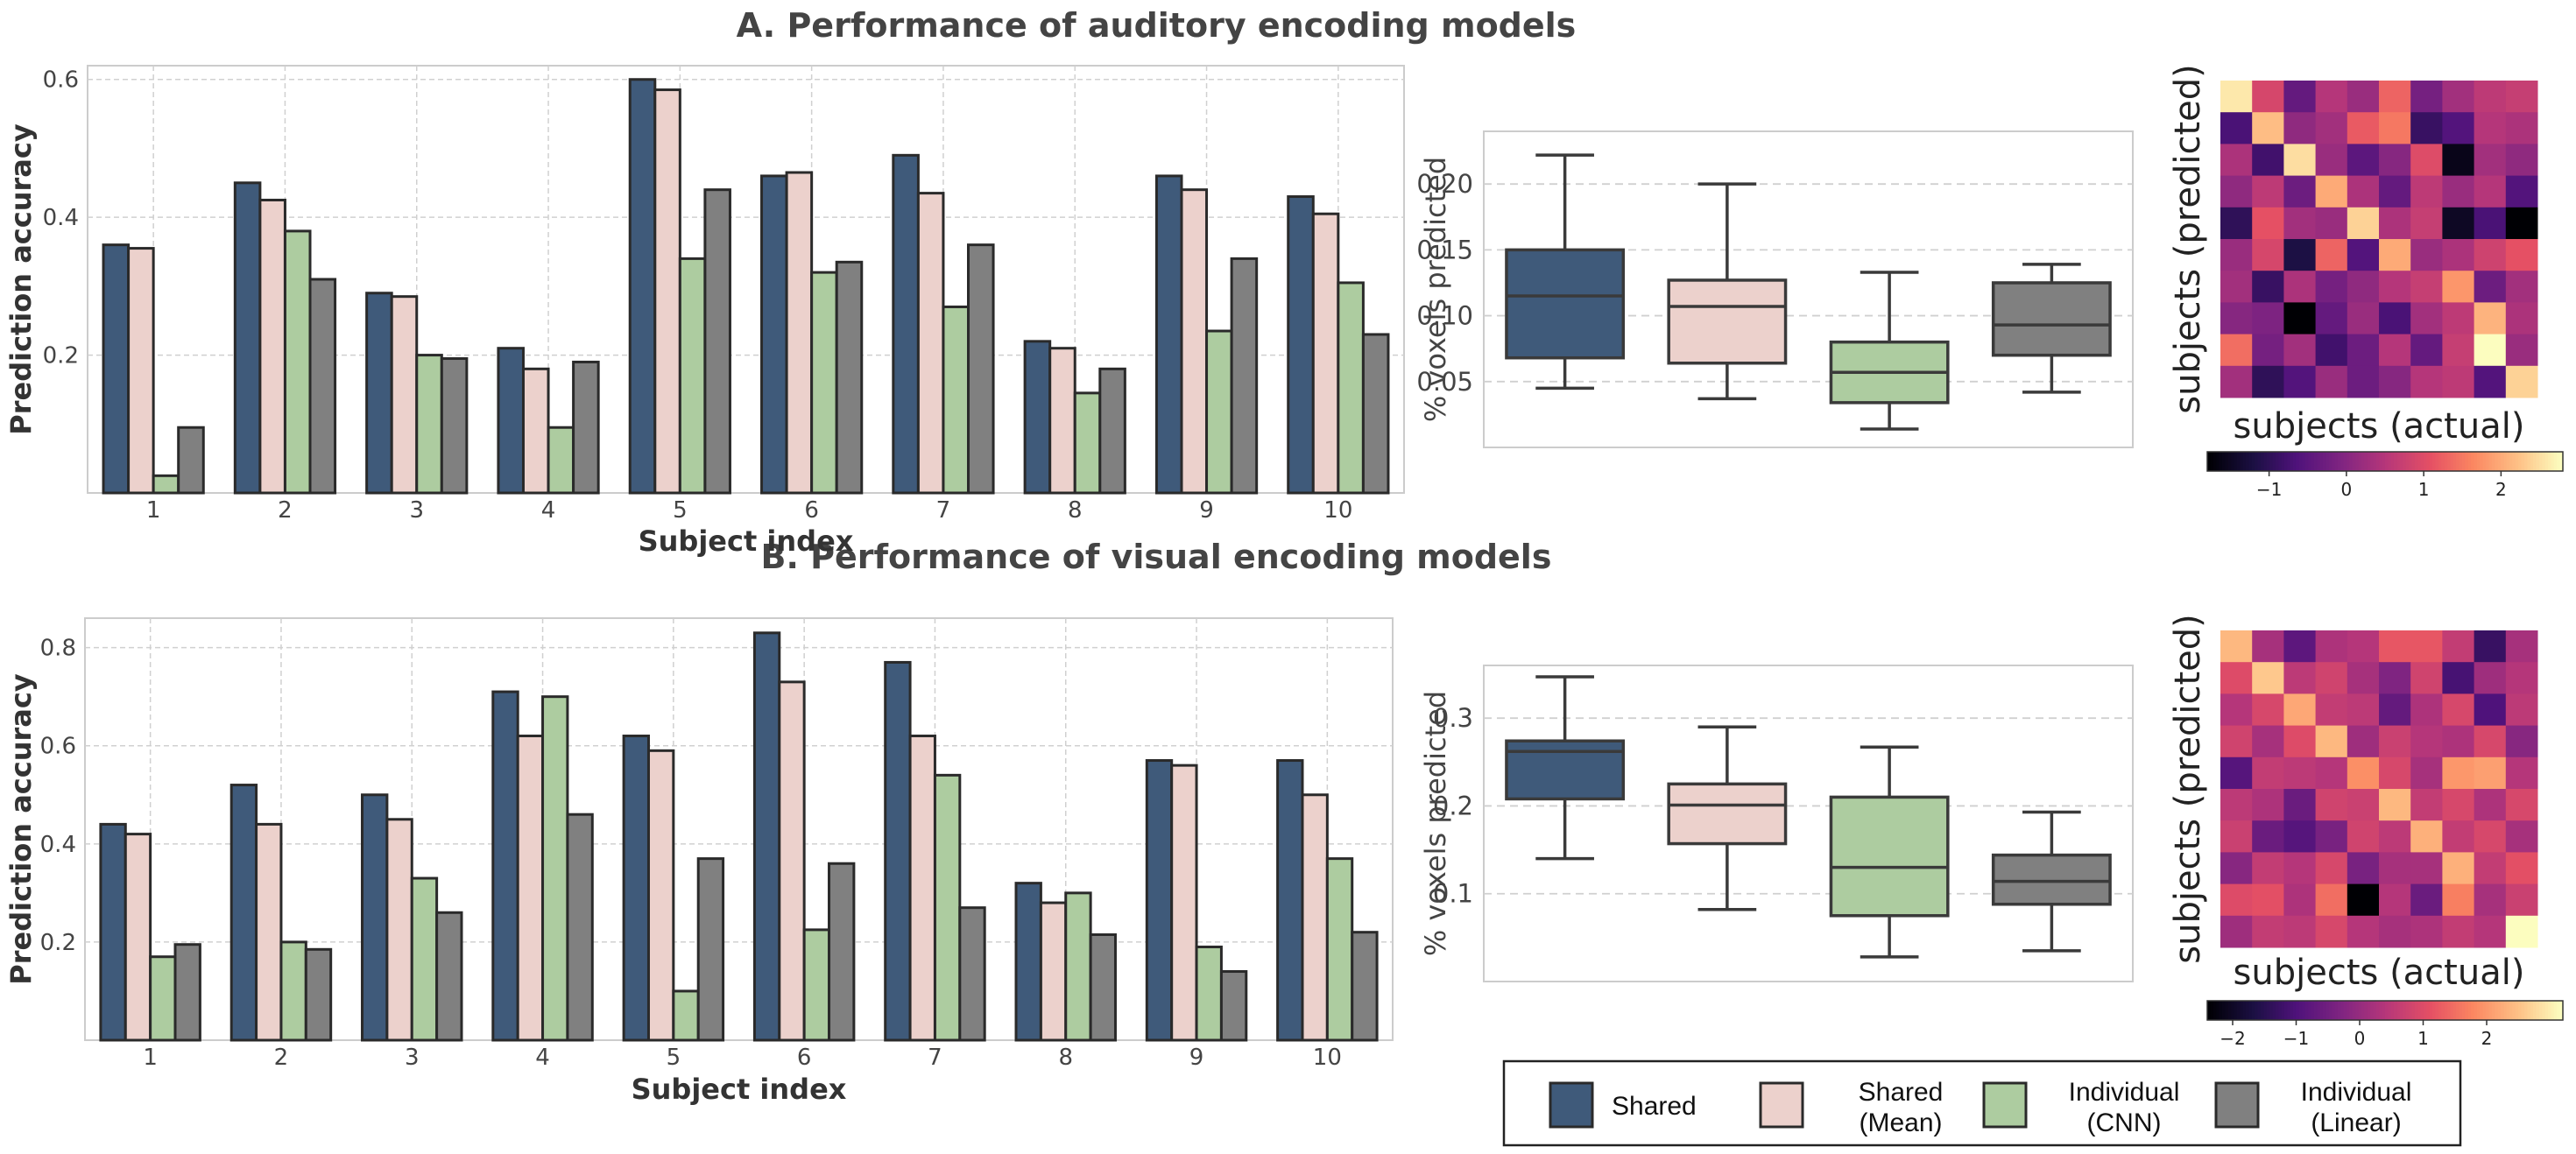 Image resolution: width=2576 pixels, height=1154 pixels. I want to click on legend-item-individual_linear: Individual(Linear), so click(2312, 1107).